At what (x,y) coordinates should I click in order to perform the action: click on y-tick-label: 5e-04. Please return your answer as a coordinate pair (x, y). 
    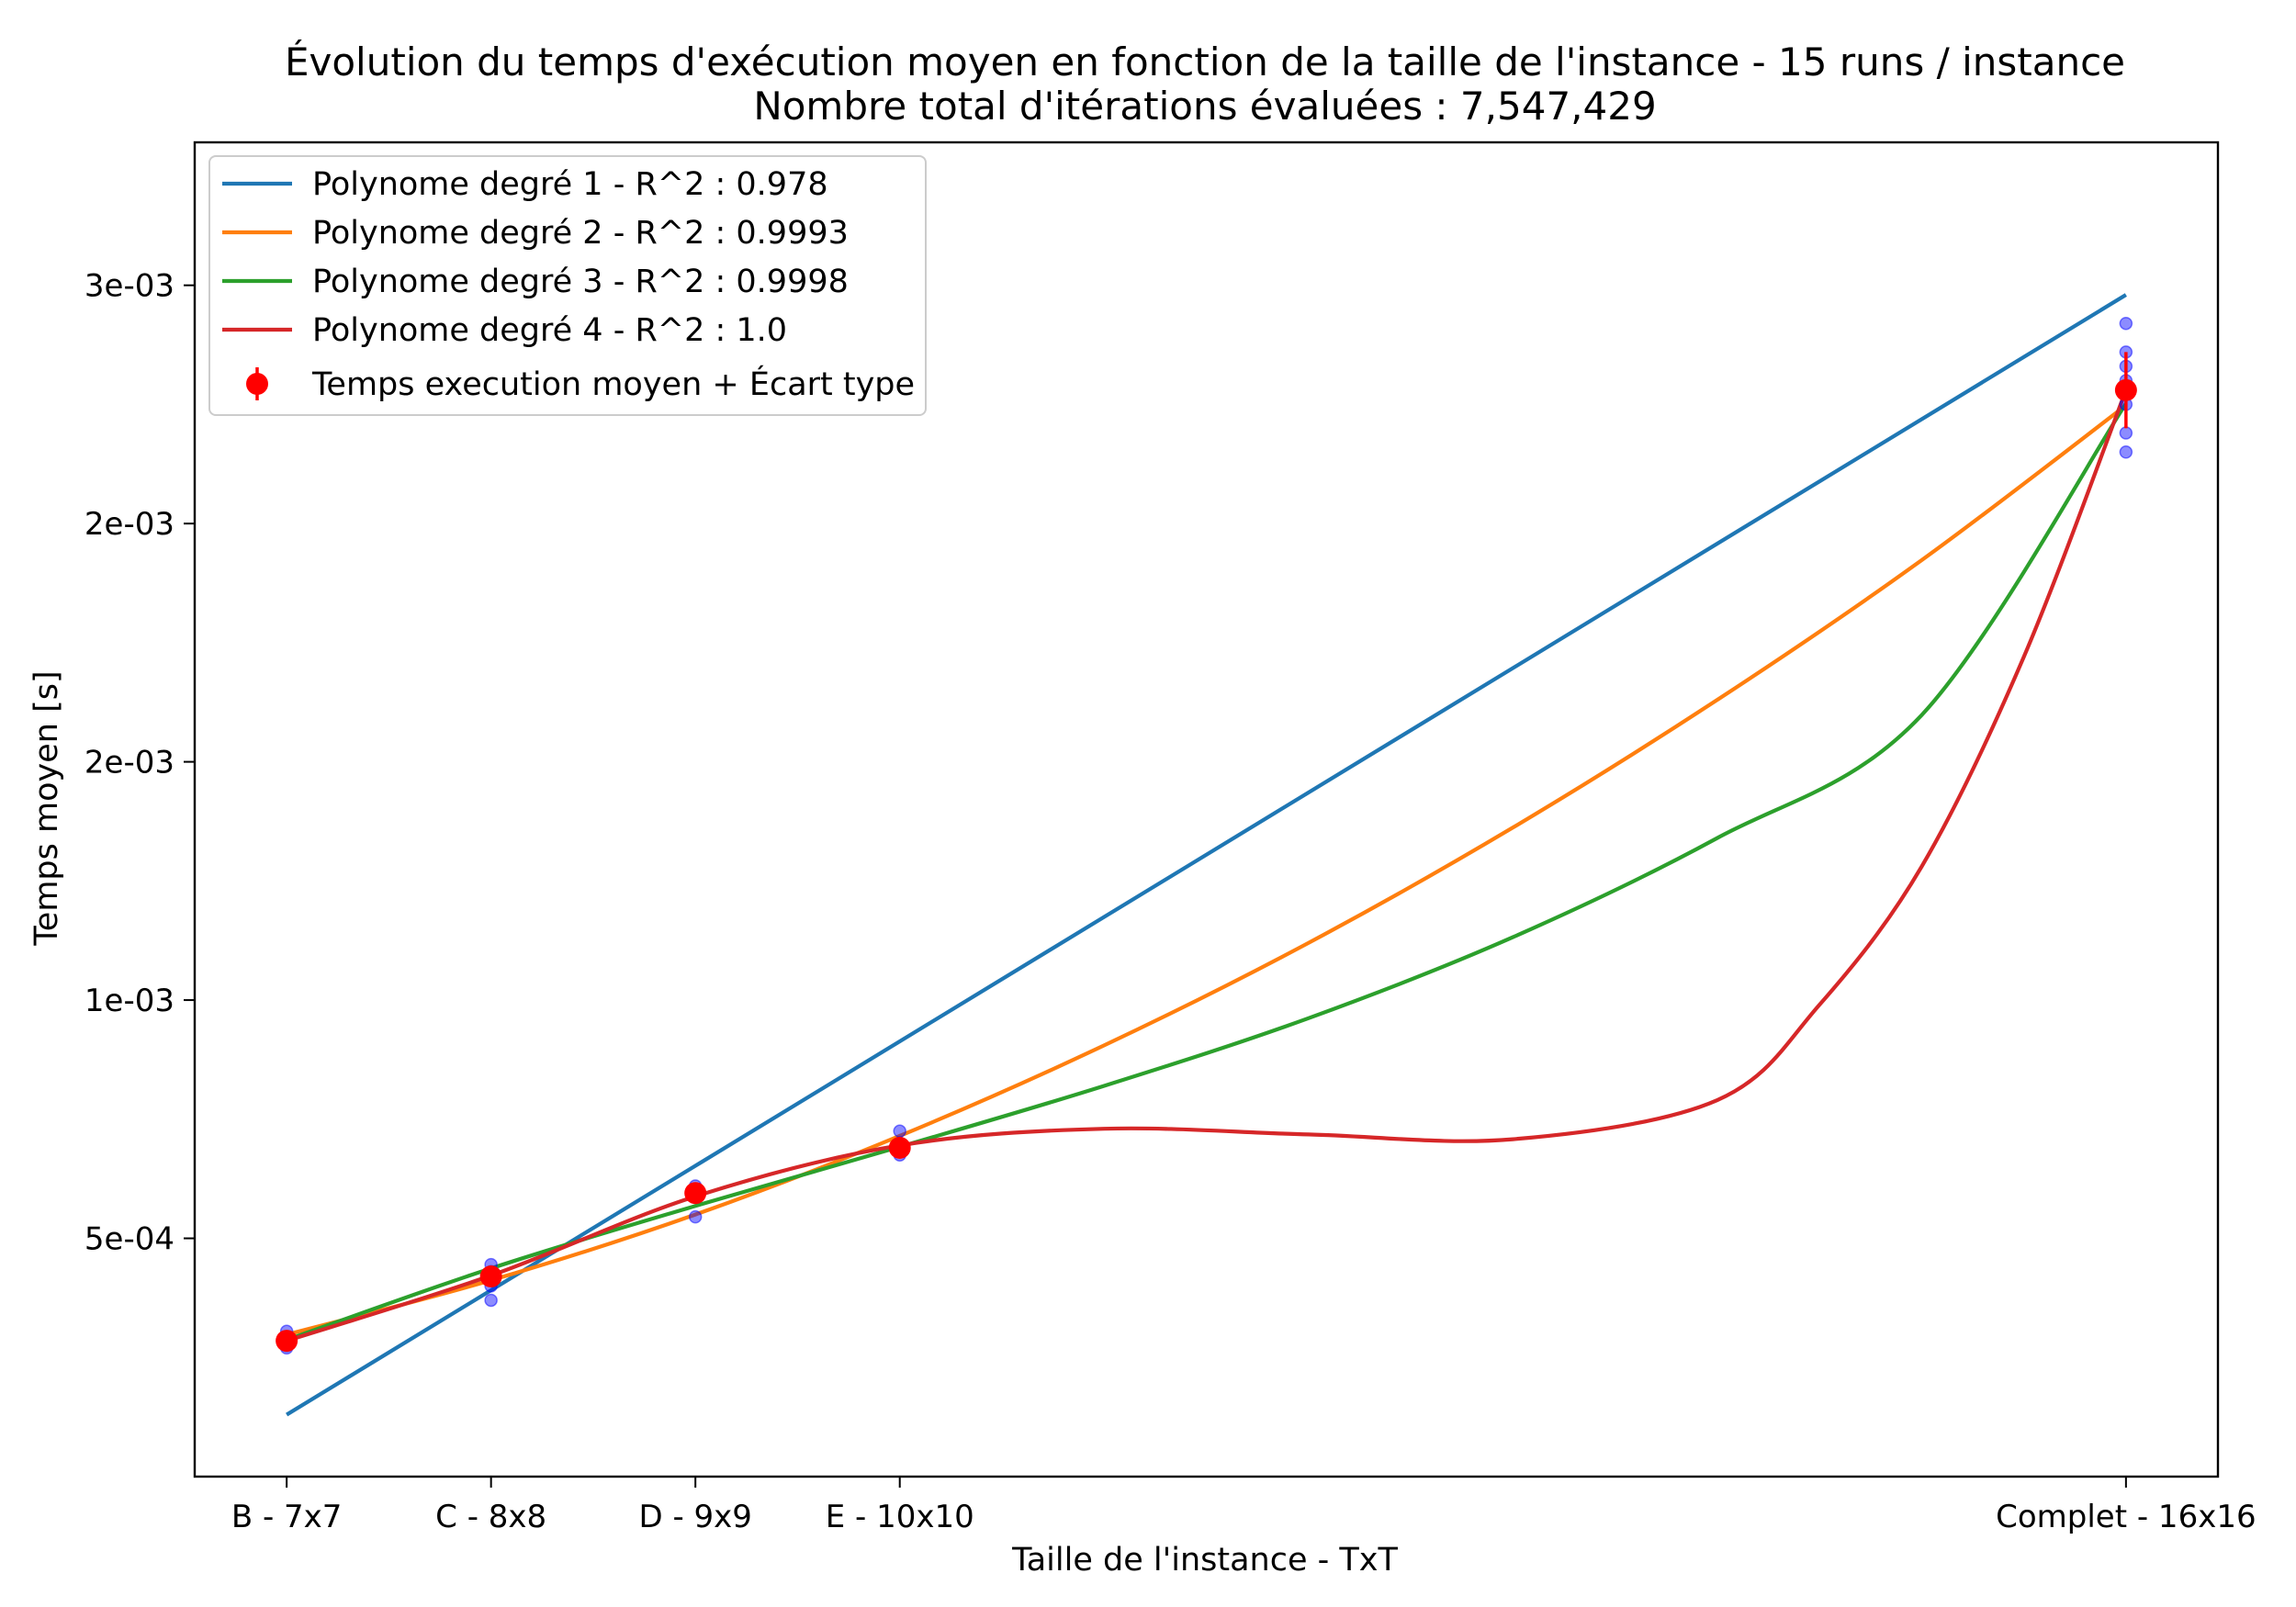
    Looking at the image, I should click on (129, 1239).